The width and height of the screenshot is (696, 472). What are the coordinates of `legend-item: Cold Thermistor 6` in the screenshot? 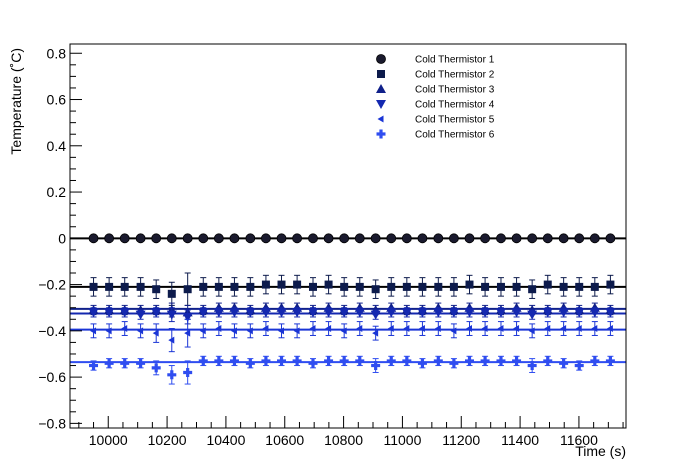 It's located at (435, 135).